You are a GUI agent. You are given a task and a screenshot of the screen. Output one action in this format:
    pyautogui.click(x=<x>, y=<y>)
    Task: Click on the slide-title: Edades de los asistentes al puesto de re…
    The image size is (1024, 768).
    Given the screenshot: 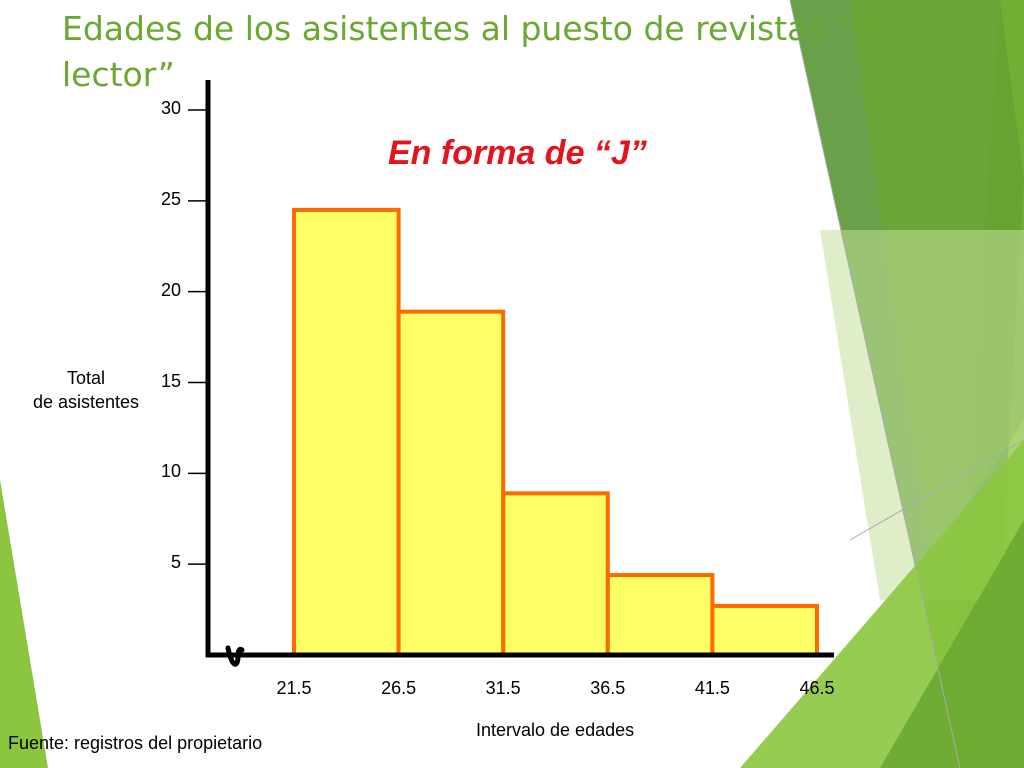 What is the action you would take?
    pyautogui.click(x=472, y=51)
    